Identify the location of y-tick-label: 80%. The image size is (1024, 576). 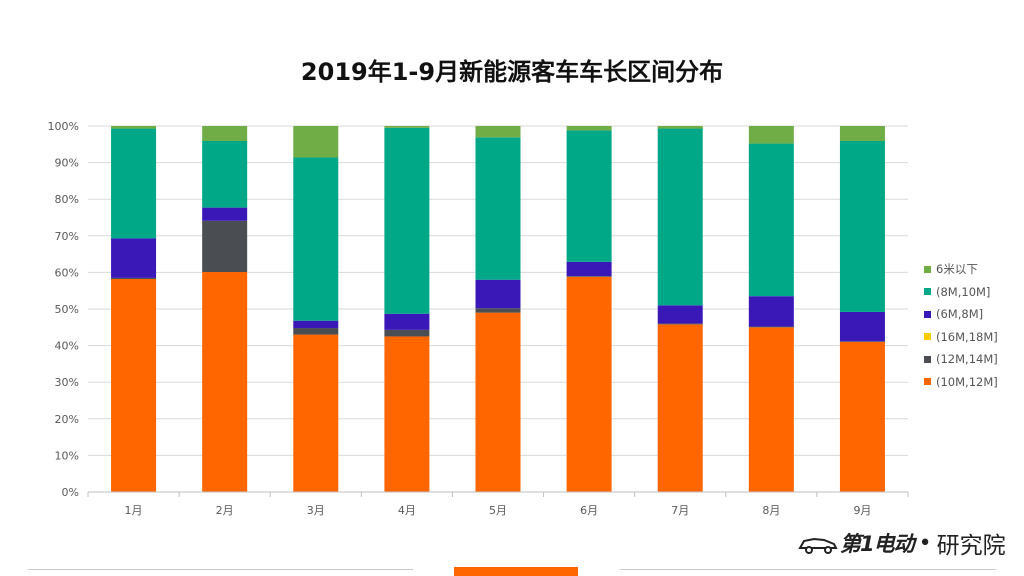
(67, 199).